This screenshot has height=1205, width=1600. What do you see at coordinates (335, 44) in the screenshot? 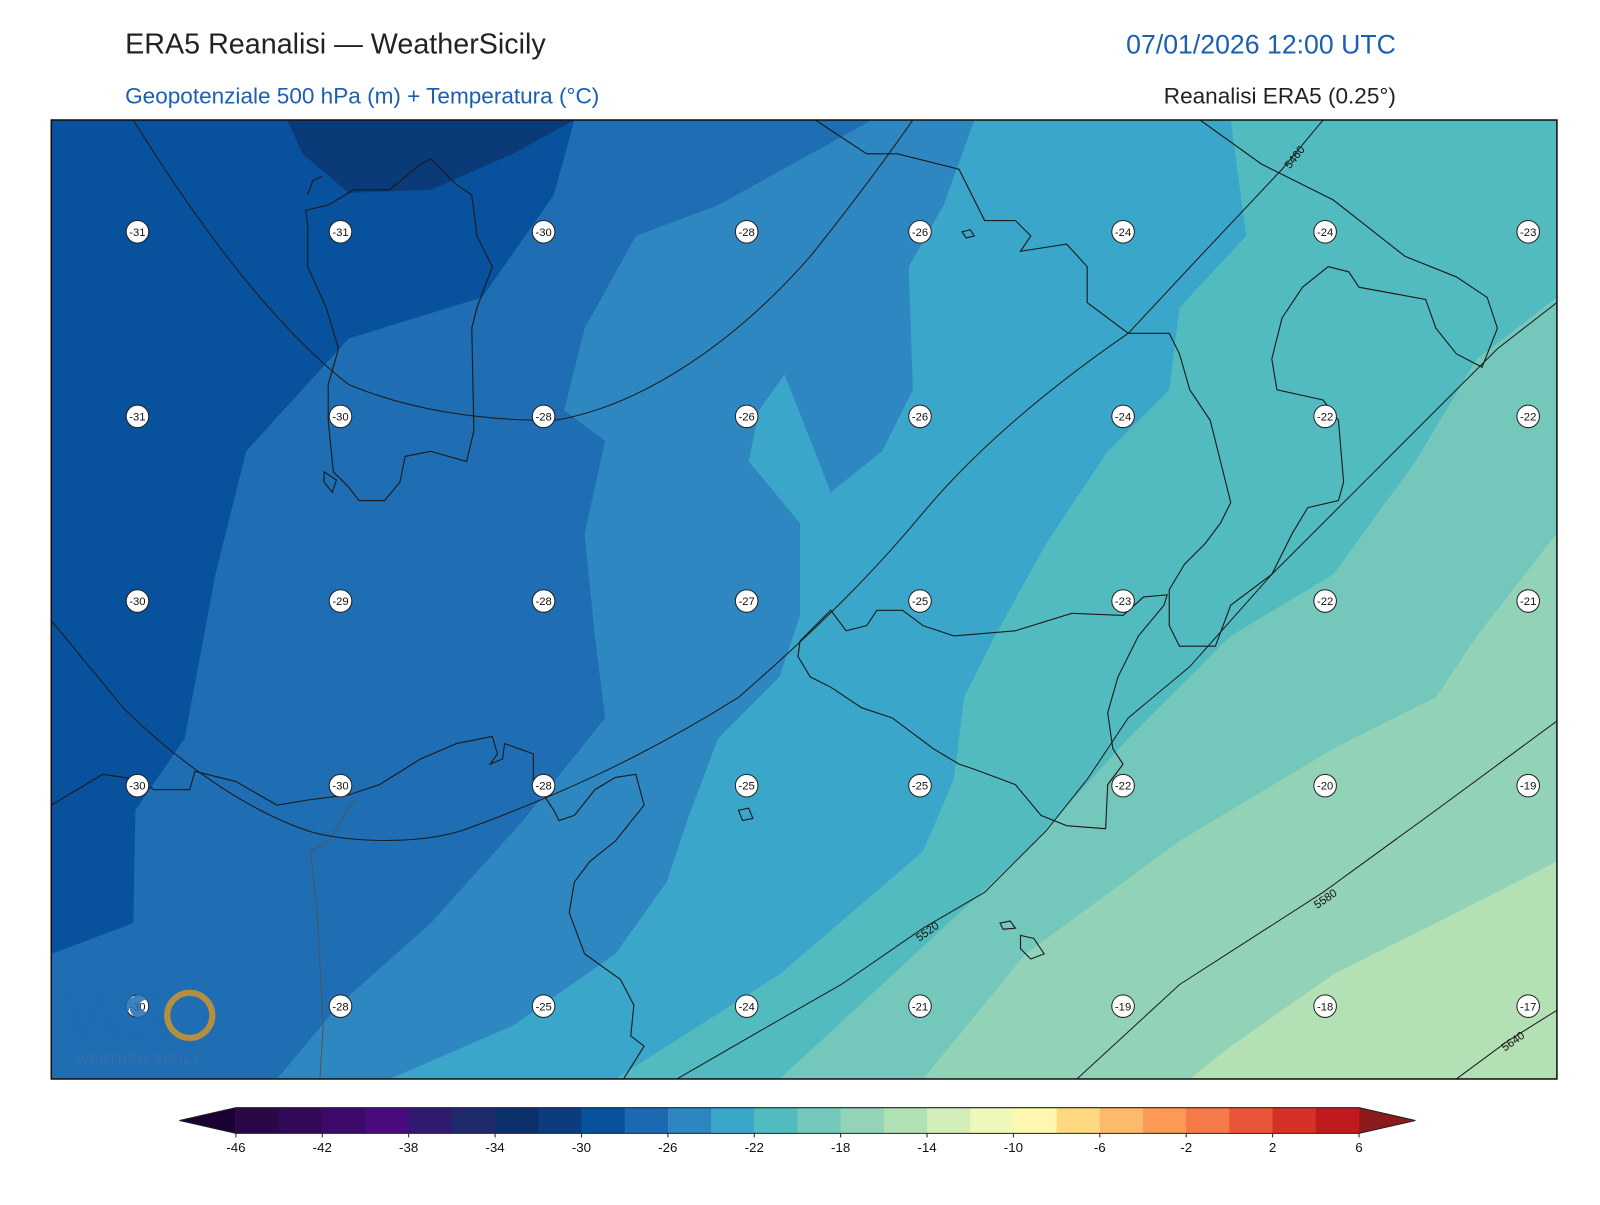
I see `title: ERA5 Reanalisi — WeatherSicily` at bounding box center [335, 44].